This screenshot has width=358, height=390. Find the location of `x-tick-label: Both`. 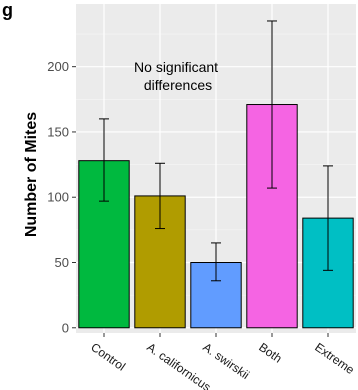

x-tick-label: Both is located at coordinates (270, 353).